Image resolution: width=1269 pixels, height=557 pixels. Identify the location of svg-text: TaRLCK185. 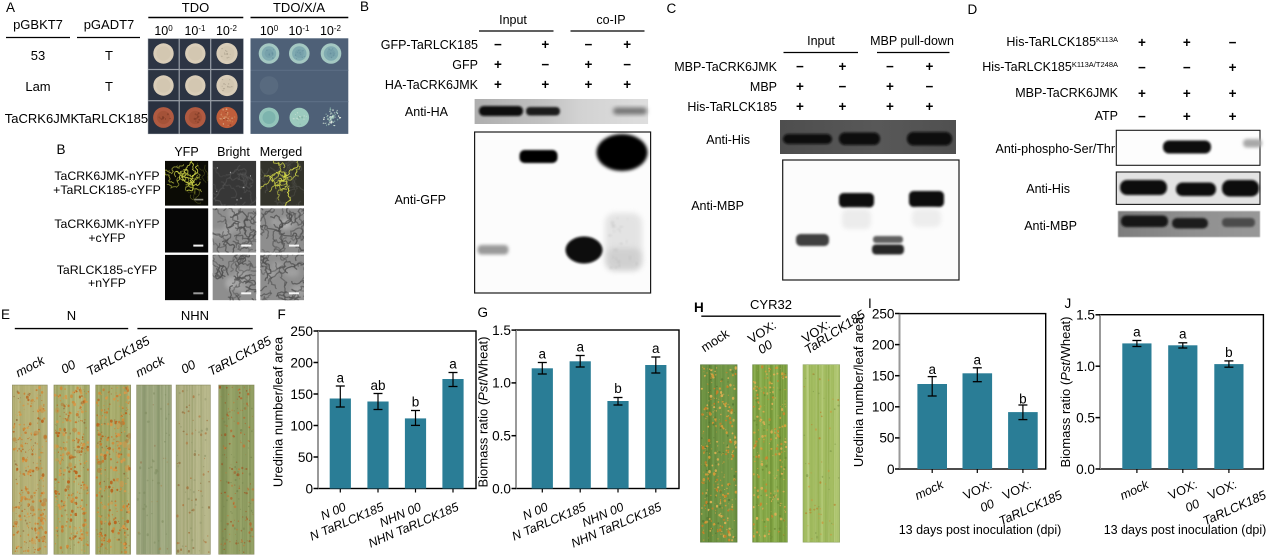
(239, 355).